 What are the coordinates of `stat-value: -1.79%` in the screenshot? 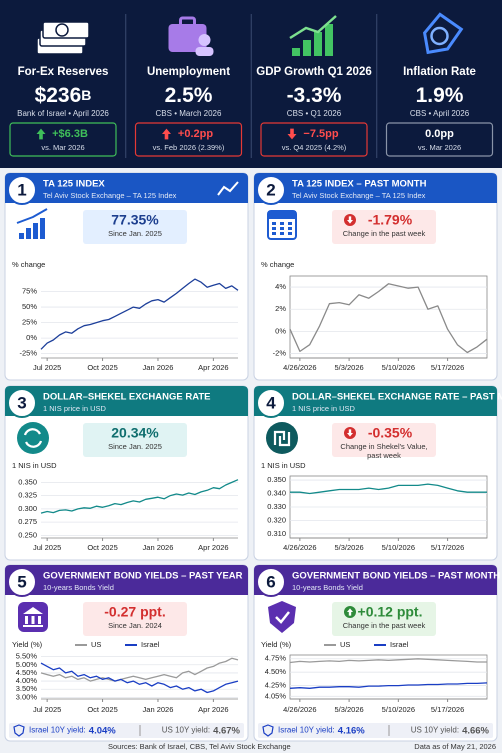 It's located at (390, 220).